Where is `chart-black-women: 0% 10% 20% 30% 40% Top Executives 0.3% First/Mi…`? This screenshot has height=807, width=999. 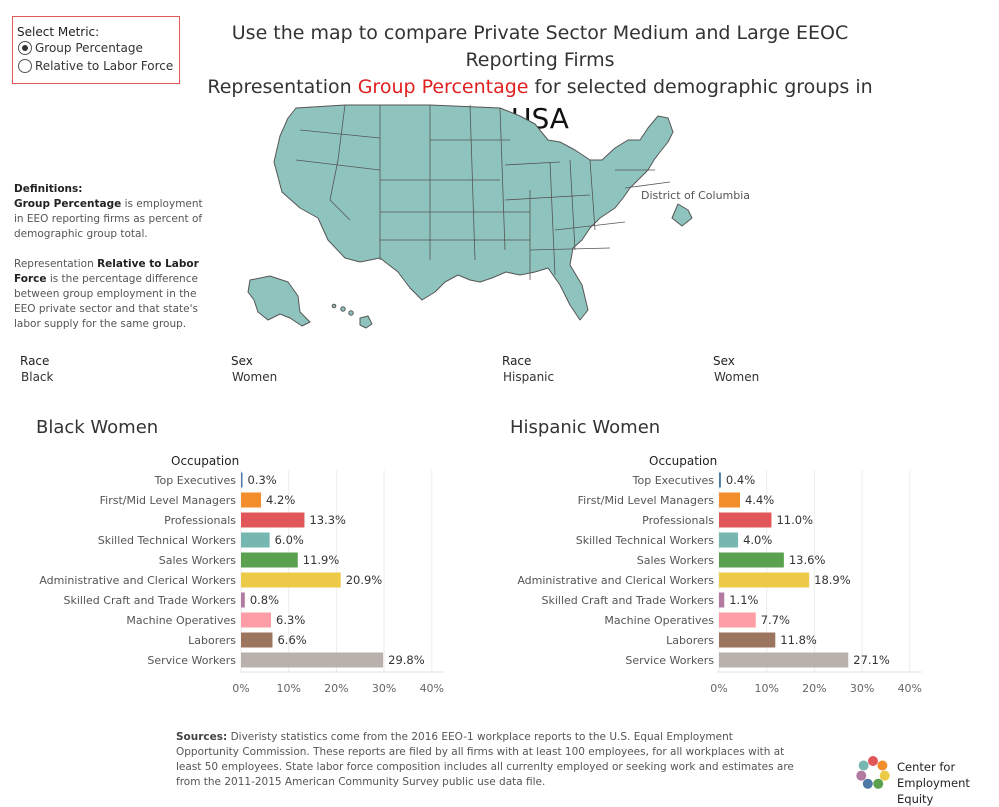 chart-black-women: 0% 10% 20% 30% 40% Top Executives 0.3% First/Mi… is located at coordinates (241, 582).